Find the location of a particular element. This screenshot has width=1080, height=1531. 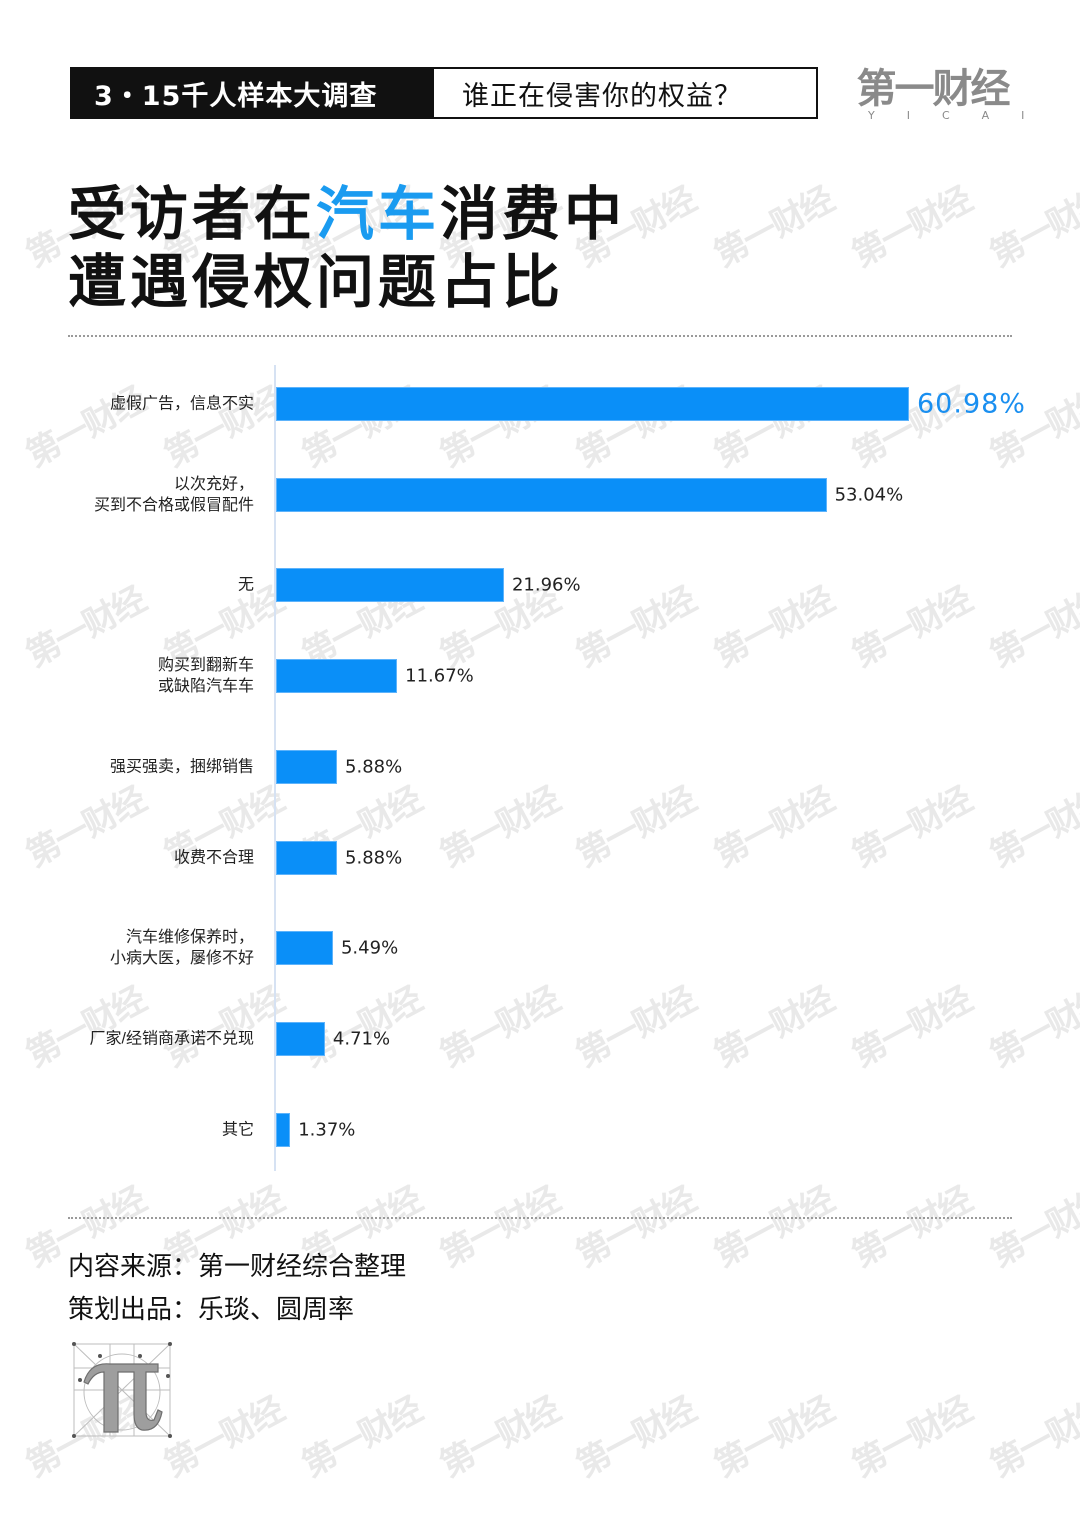

category-label: 强买强卖，捆绑销售 is located at coordinates (181, 767).